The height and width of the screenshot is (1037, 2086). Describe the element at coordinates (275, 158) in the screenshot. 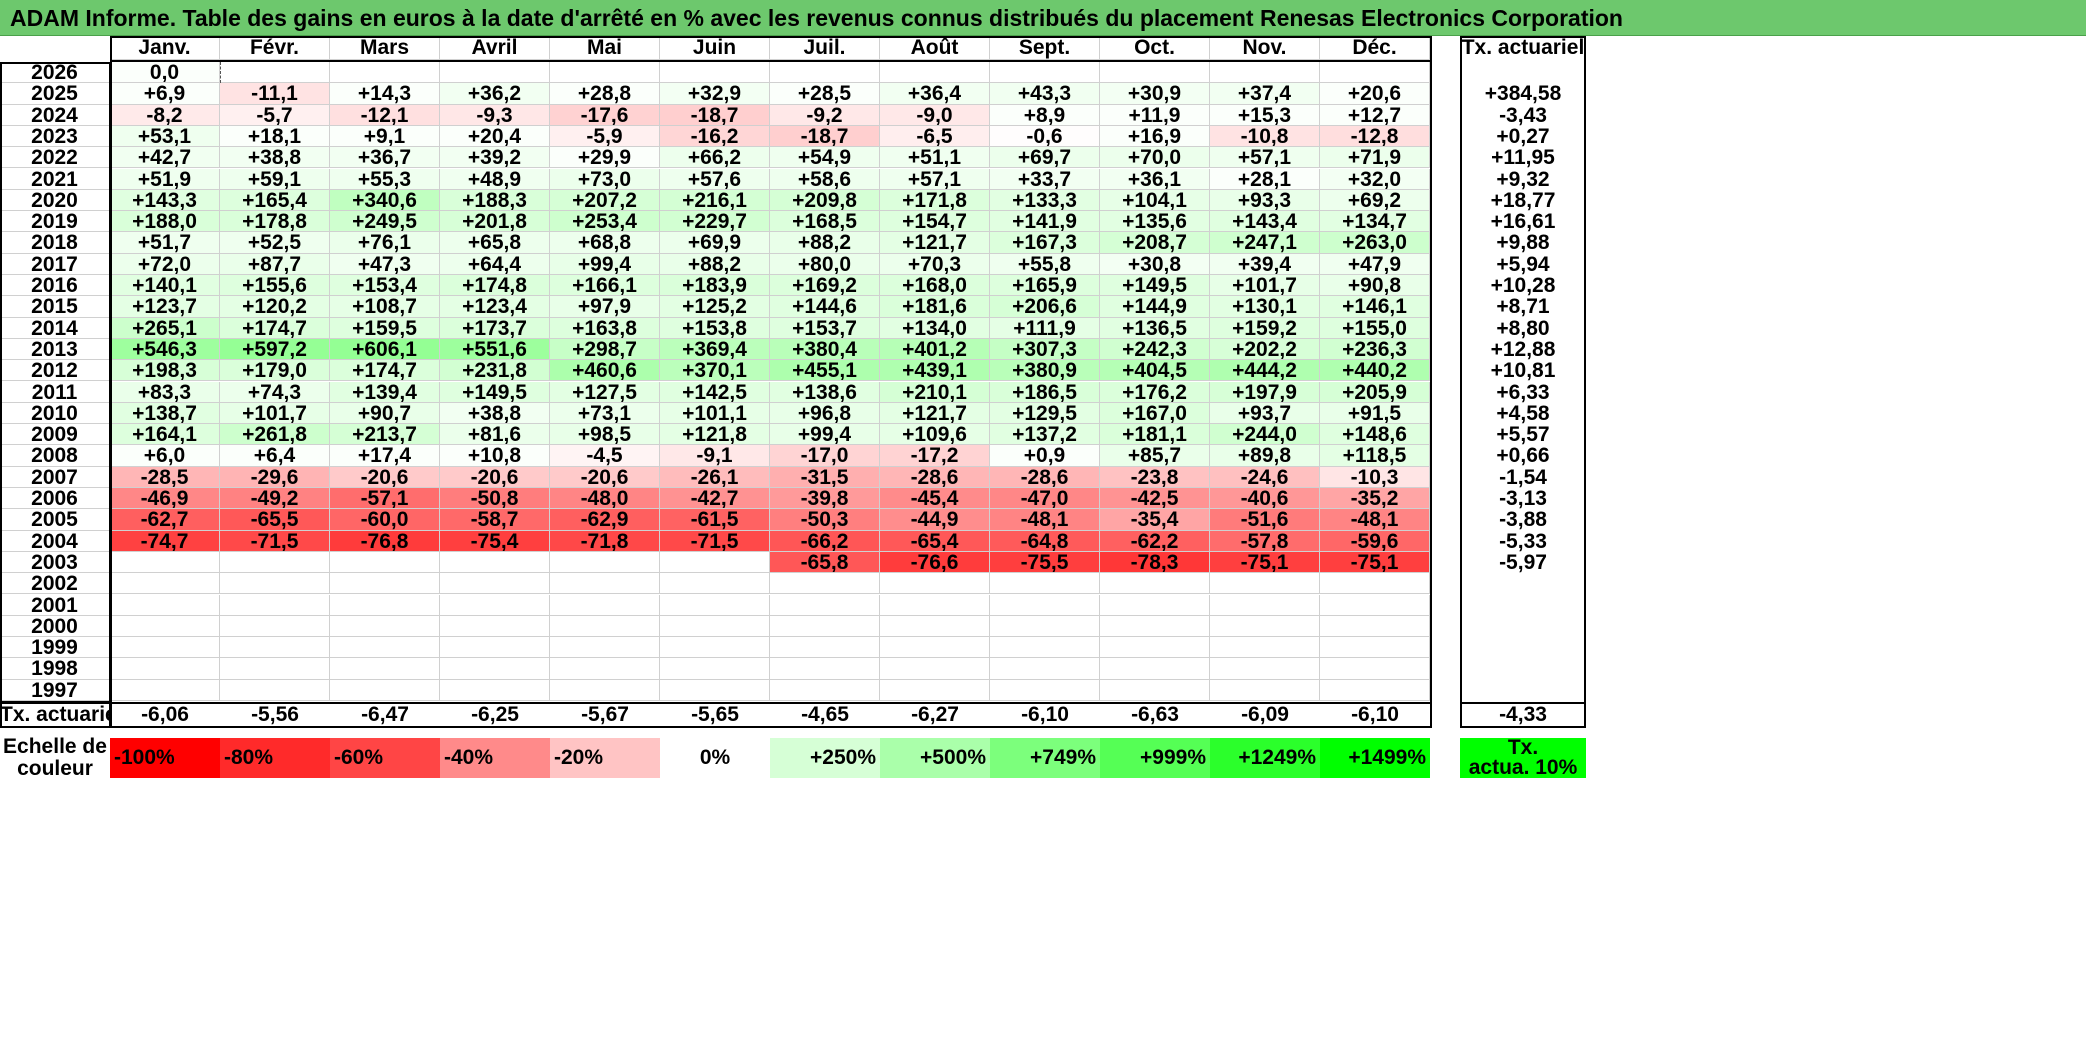

I see `value-cell: +38,8` at that location.